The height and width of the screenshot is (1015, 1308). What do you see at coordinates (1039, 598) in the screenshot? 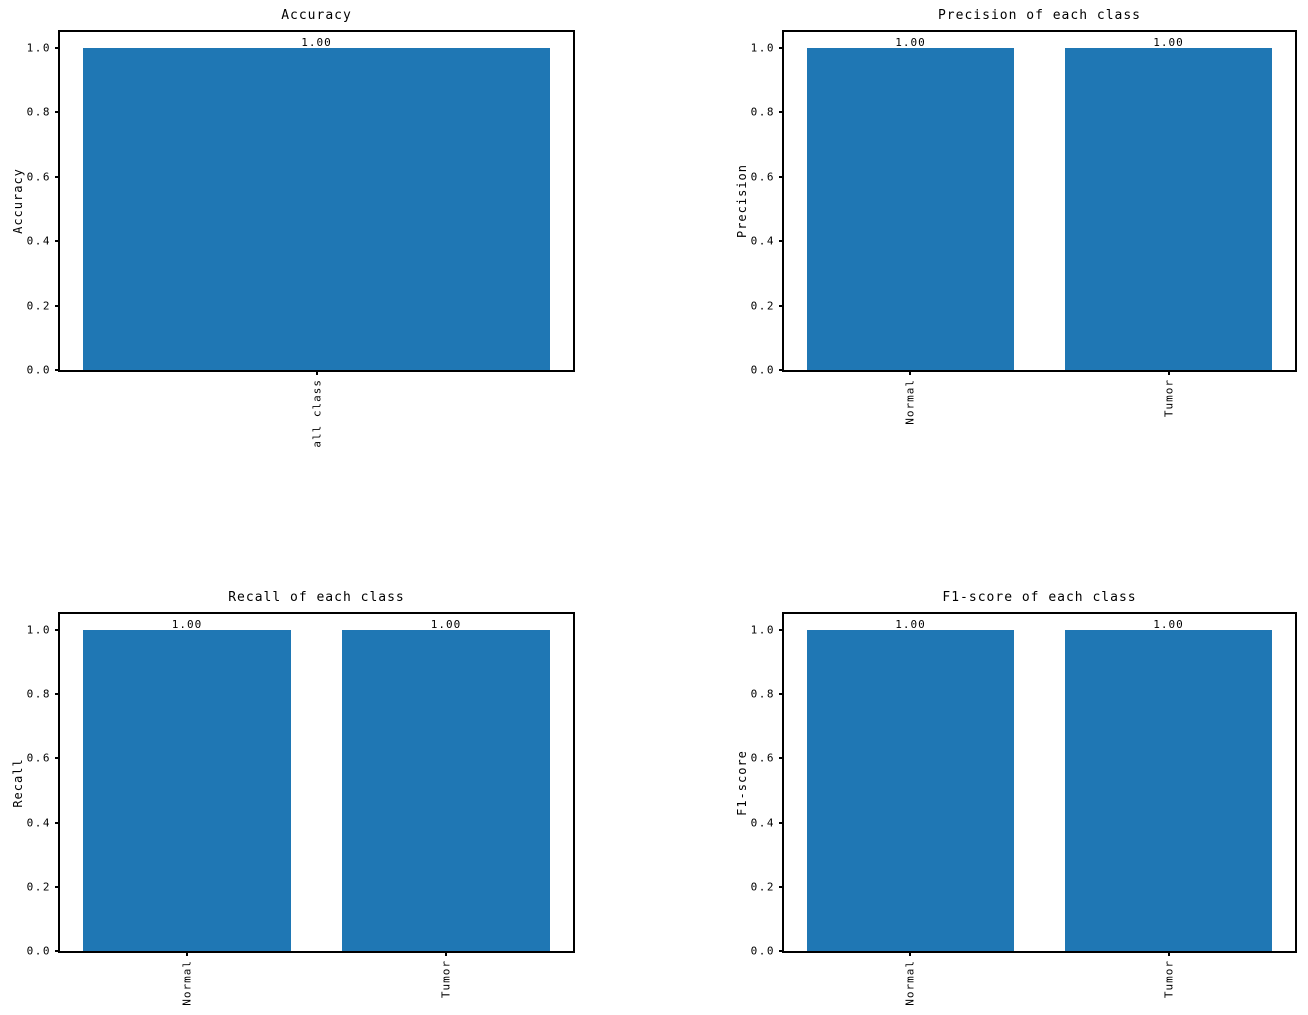
I see `chart-title: F1-score of each class` at bounding box center [1039, 598].